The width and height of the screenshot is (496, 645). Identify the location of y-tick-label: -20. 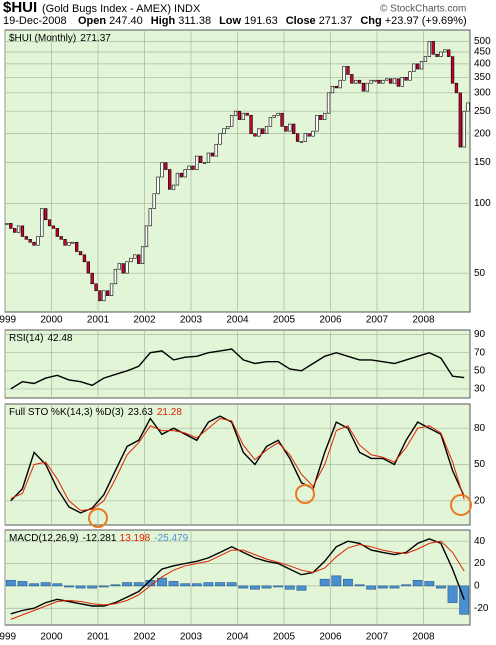
(481, 608).